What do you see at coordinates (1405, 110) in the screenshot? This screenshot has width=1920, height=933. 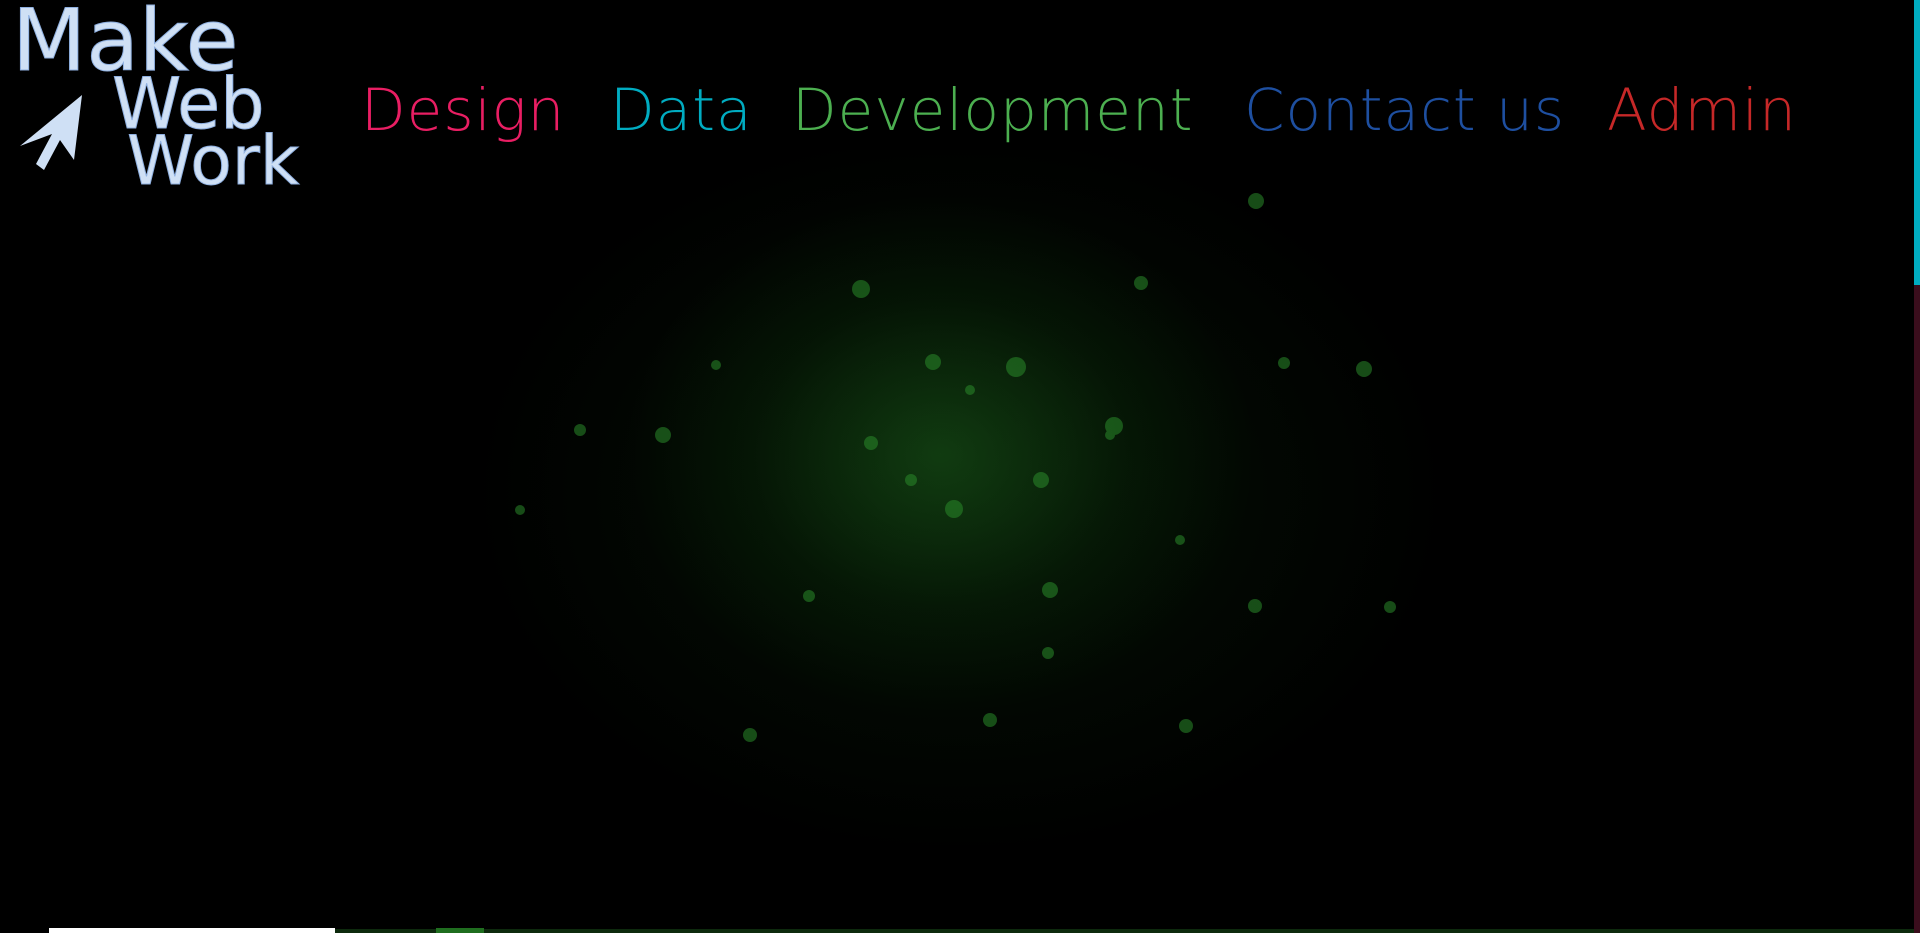 I see `nav-link: Contact us` at bounding box center [1405, 110].